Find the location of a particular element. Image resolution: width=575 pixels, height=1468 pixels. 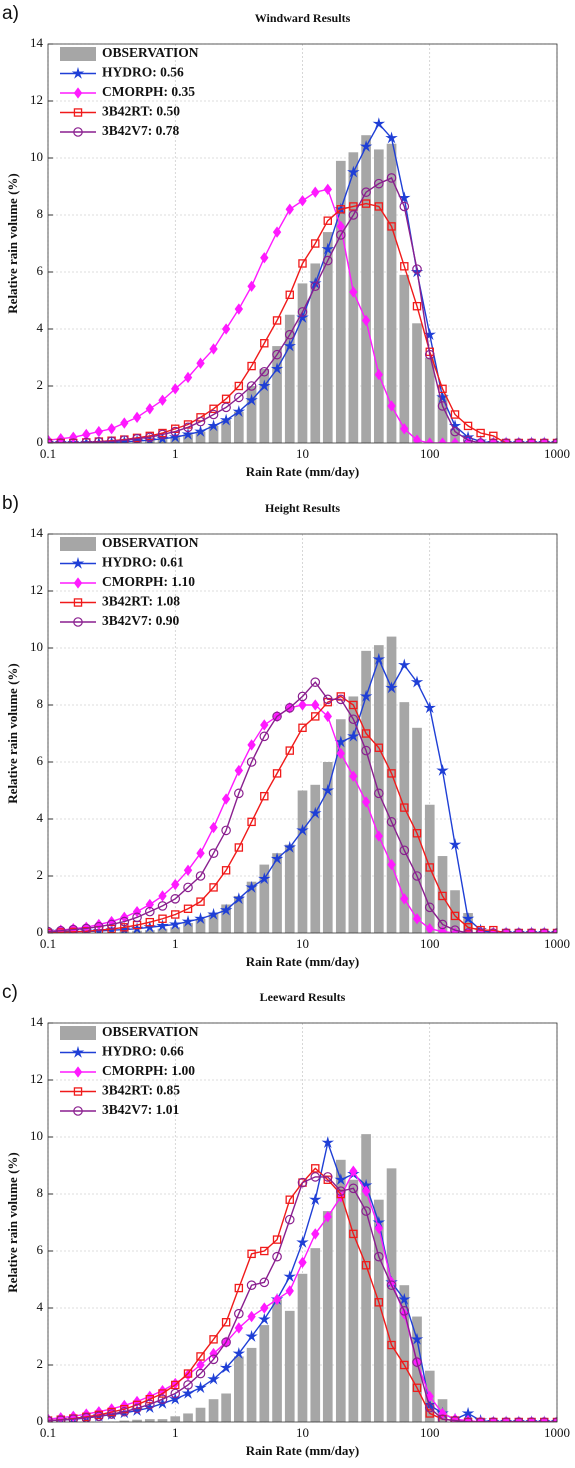

x-axis-label: Rain Rate (mm/day) is located at coordinates (302, 1450).